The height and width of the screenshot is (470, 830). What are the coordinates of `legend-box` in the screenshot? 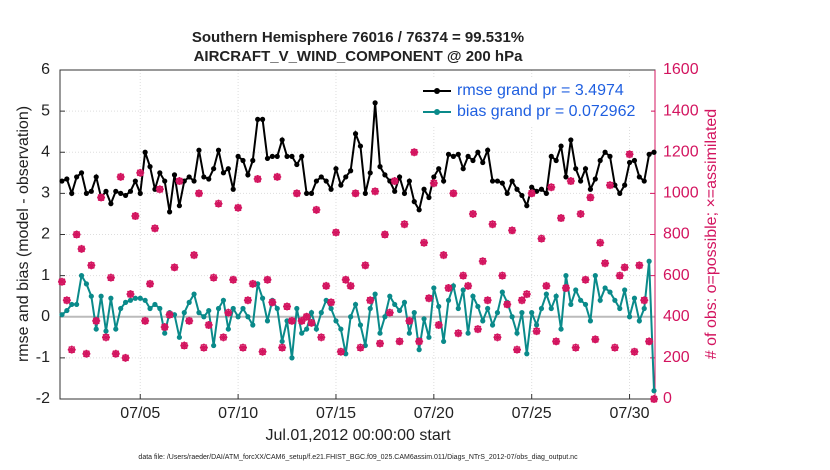 It's located at (535, 102).